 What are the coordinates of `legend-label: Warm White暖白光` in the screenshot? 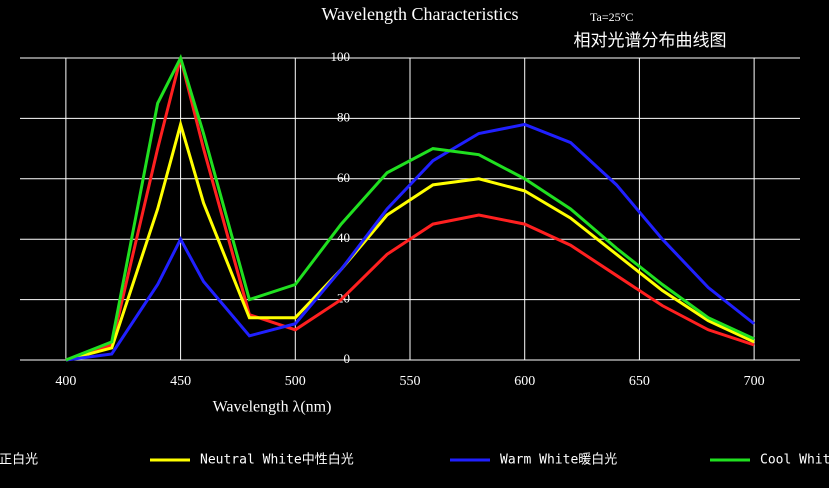 It's located at (558, 460).